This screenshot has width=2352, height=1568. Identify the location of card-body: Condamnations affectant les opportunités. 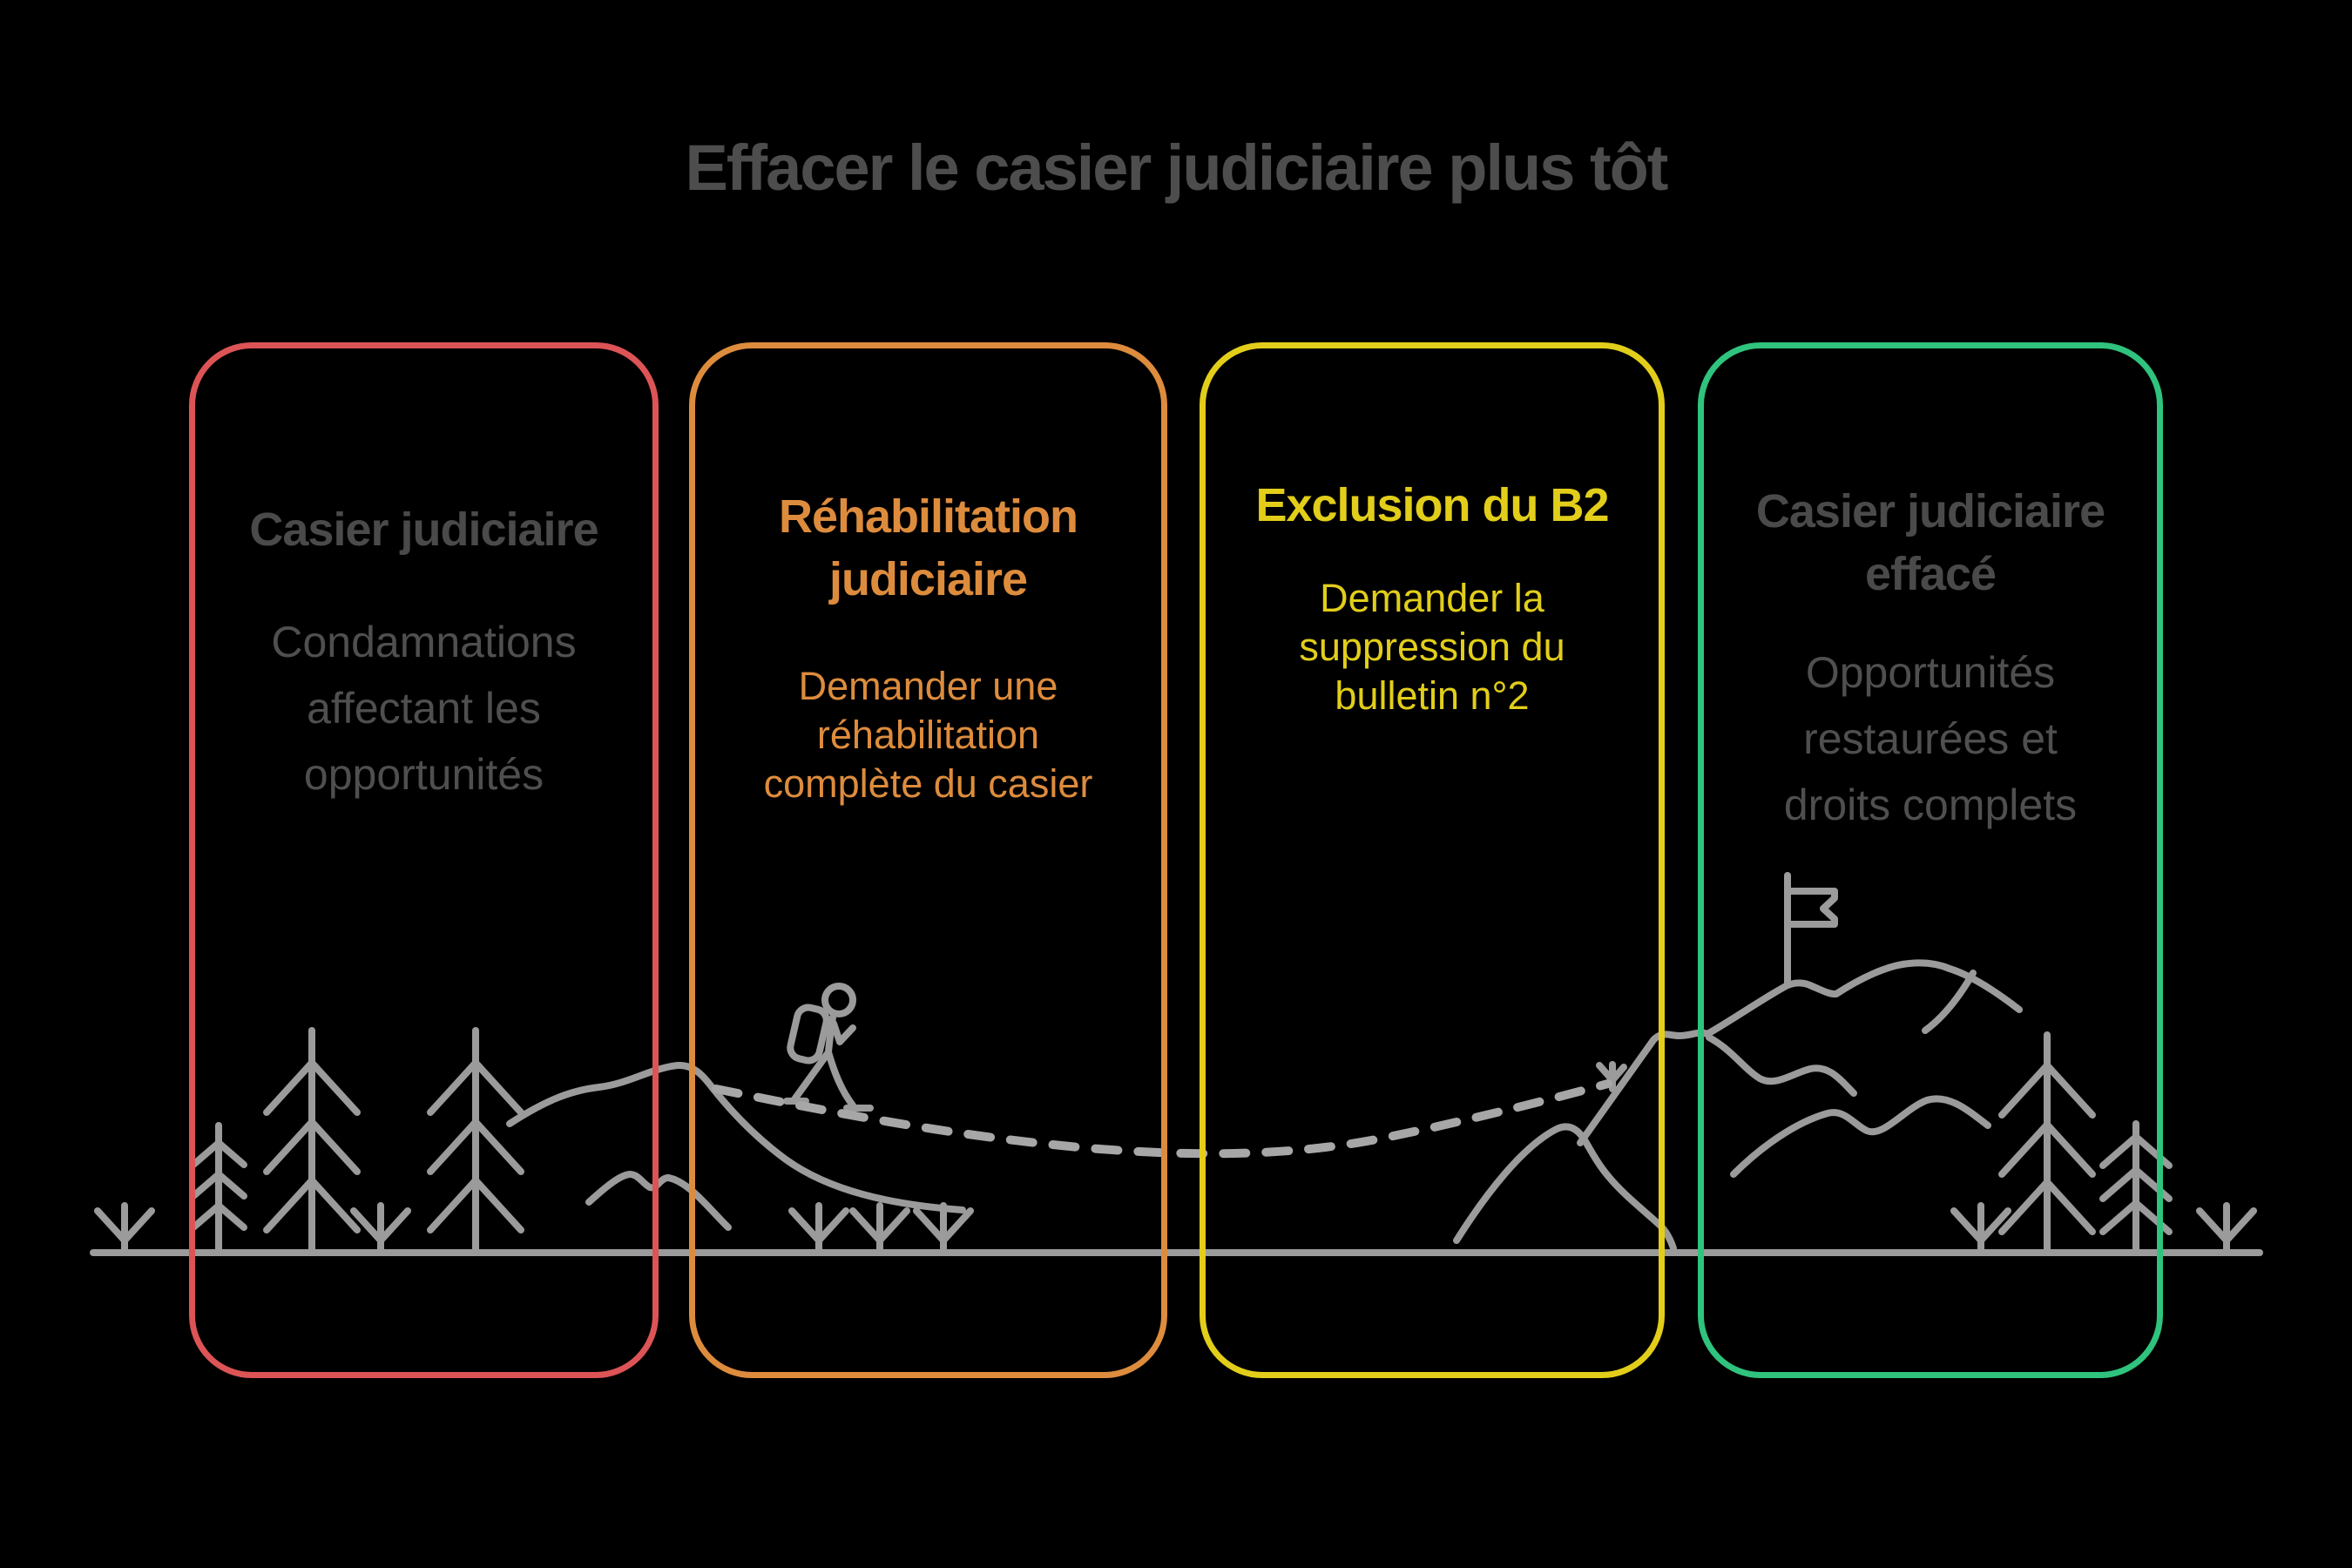
(424, 708).